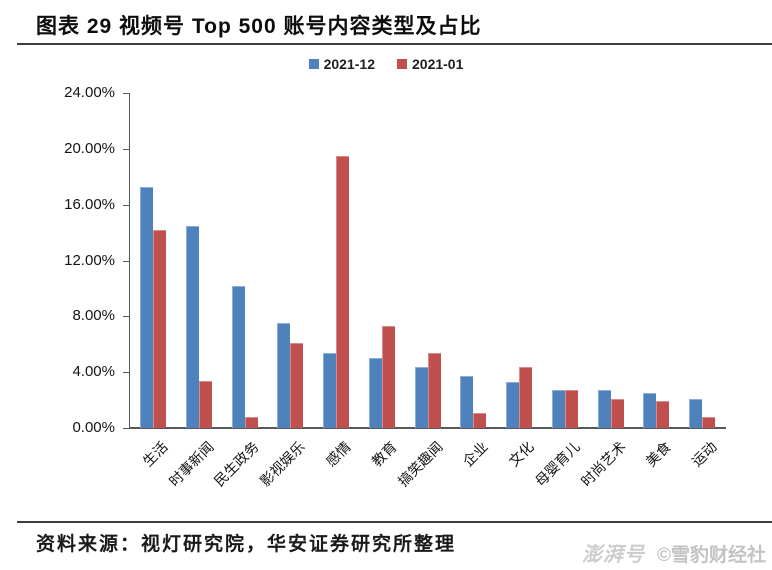 The height and width of the screenshot is (570, 772). What do you see at coordinates (93, 372) in the screenshot?
I see `y-axis-tick-label: 4.00%` at bounding box center [93, 372].